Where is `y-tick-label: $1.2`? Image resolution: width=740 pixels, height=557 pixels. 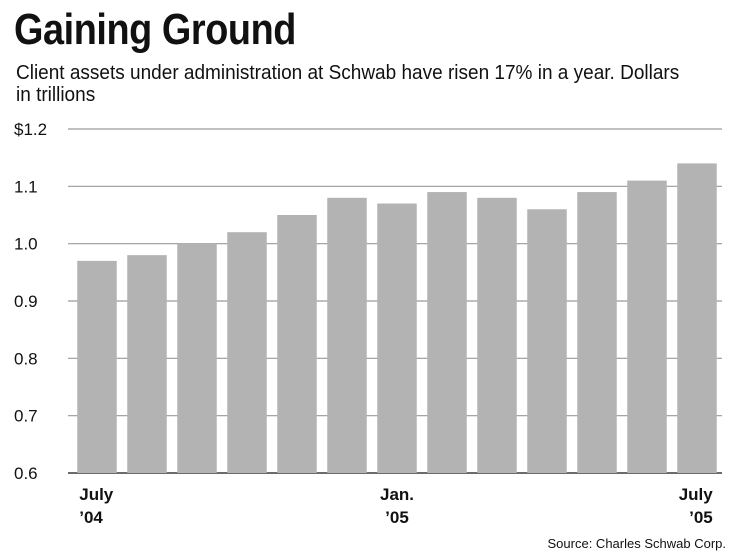 y-tick-label: $1.2 is located at coordinates (30, 129).